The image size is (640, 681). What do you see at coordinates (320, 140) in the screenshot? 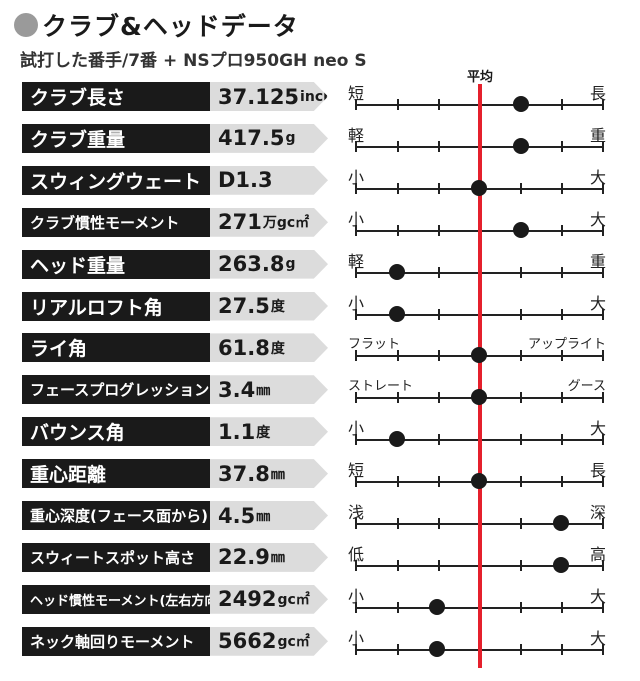
I see `spec-row: クラブ重量 417.5 g 軽重` at bounding box center [320, 140].